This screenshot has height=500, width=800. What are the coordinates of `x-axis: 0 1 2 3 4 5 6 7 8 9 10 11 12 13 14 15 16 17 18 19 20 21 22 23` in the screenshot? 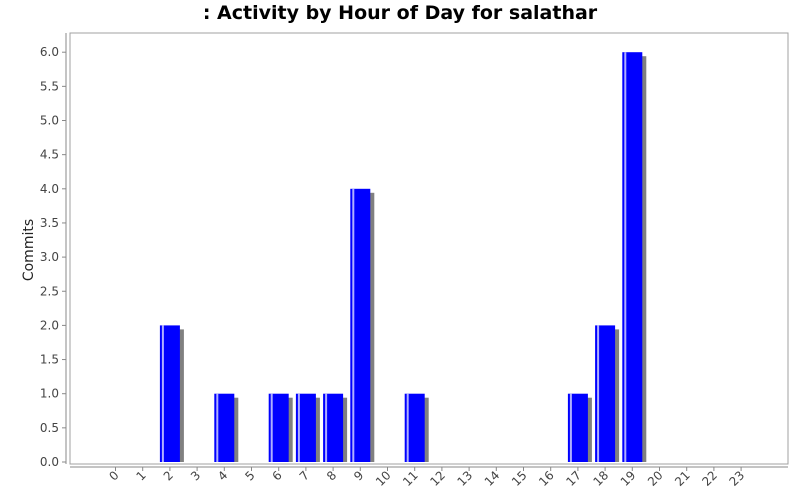 It's located at (429, 477).